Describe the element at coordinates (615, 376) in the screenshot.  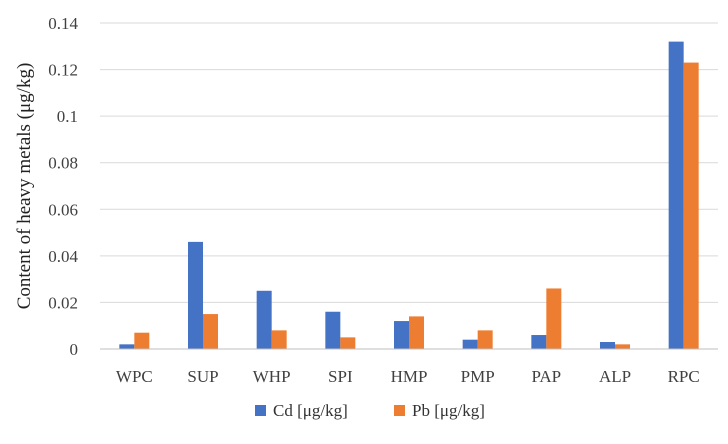
I see `x-category-label: ALP` at that location.